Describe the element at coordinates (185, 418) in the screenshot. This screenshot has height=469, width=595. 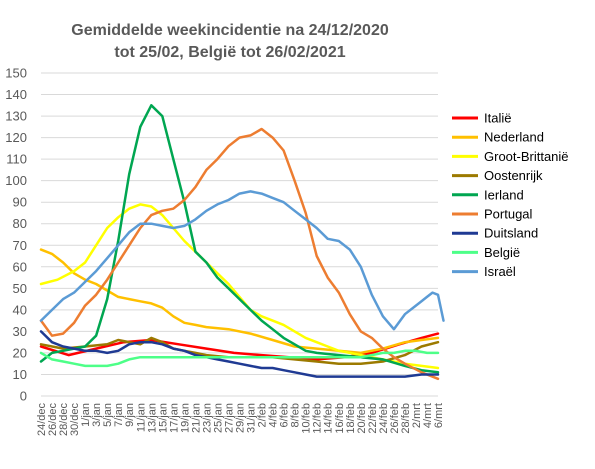
I see `x-tick-label: 19/jan` at that location.